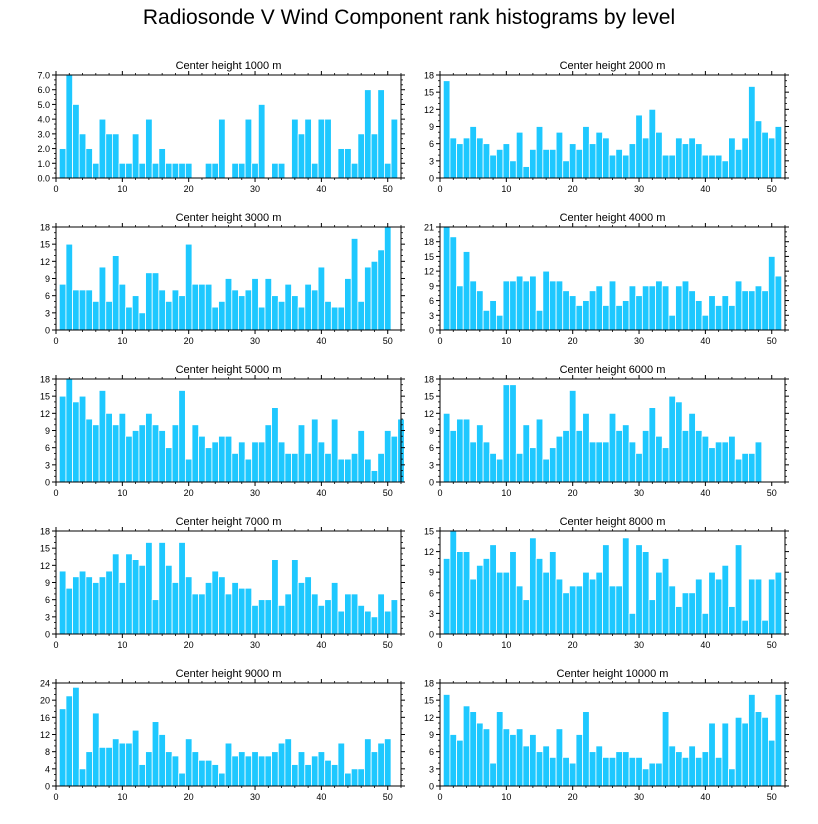  I want to click on x-tick-label: 0, so click(439, 493).